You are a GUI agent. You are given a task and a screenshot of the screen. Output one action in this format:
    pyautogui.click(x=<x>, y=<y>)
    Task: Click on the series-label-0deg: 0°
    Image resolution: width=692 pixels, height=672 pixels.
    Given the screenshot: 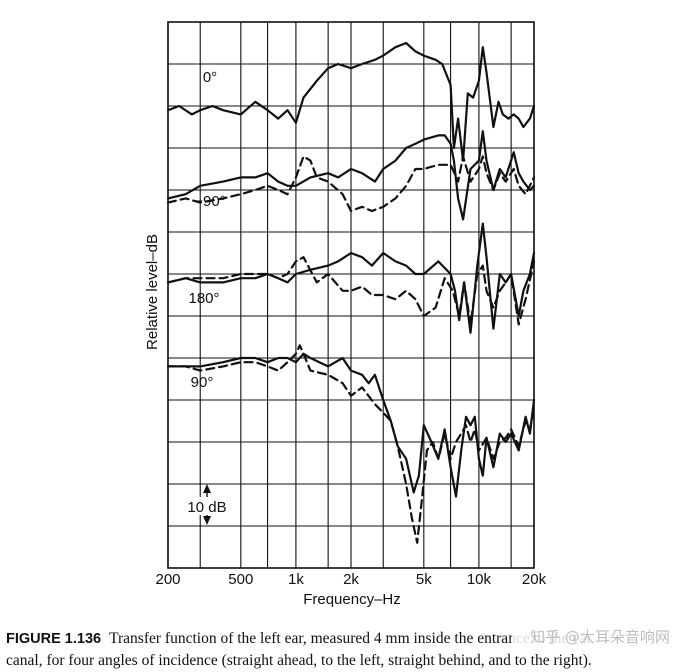 What is the action you would take?
    pyautogui.click(x=210, y=77)
    